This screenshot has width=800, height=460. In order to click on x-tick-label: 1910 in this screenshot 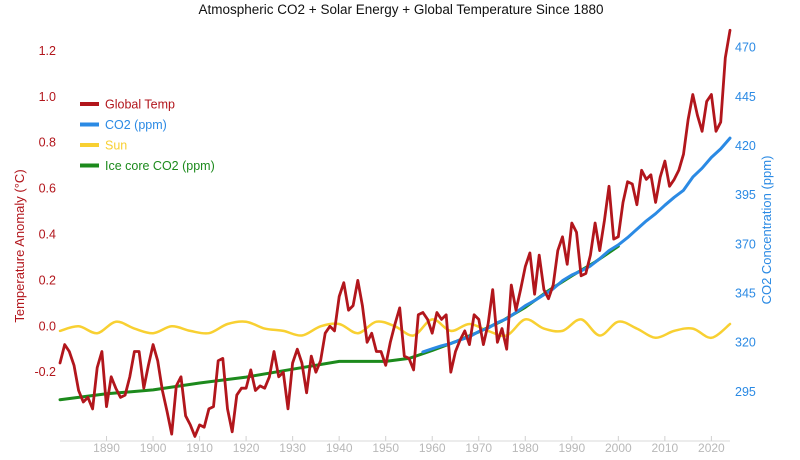, I will do `click(199, 448)`.